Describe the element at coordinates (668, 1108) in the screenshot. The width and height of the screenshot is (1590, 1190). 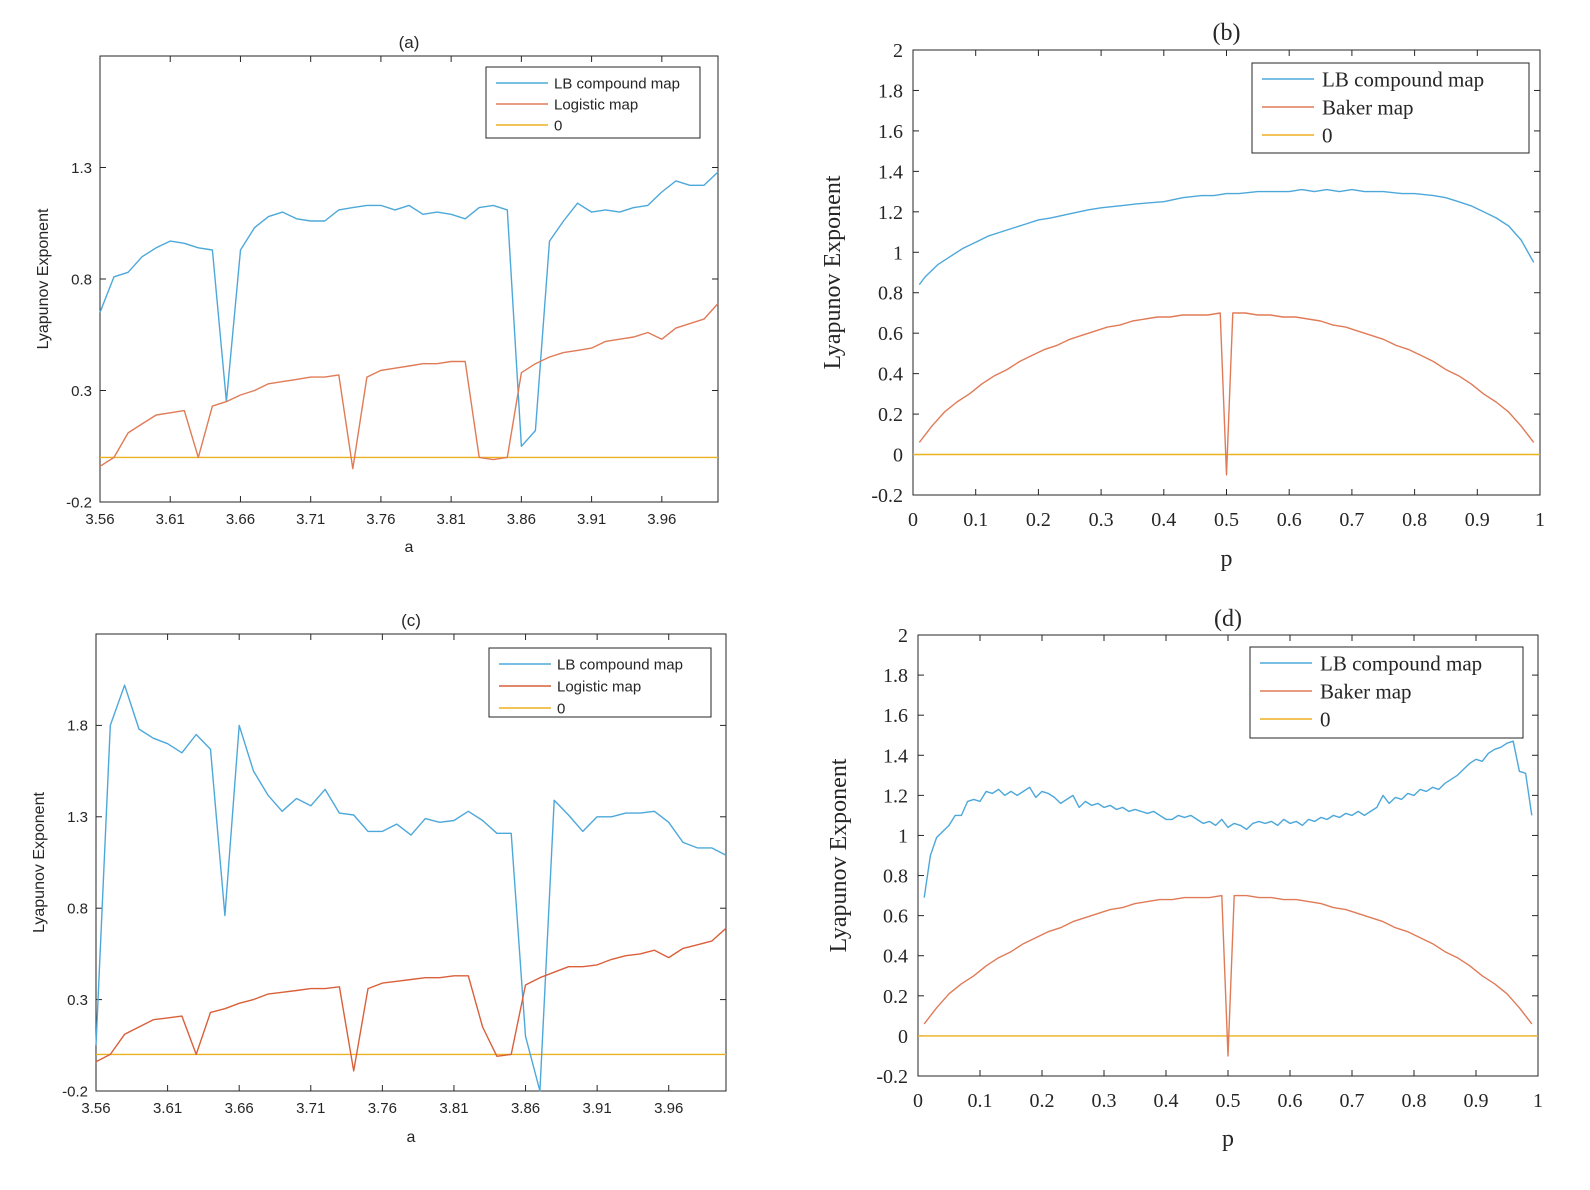
I see `x-tick-label: 3.96` at that location.